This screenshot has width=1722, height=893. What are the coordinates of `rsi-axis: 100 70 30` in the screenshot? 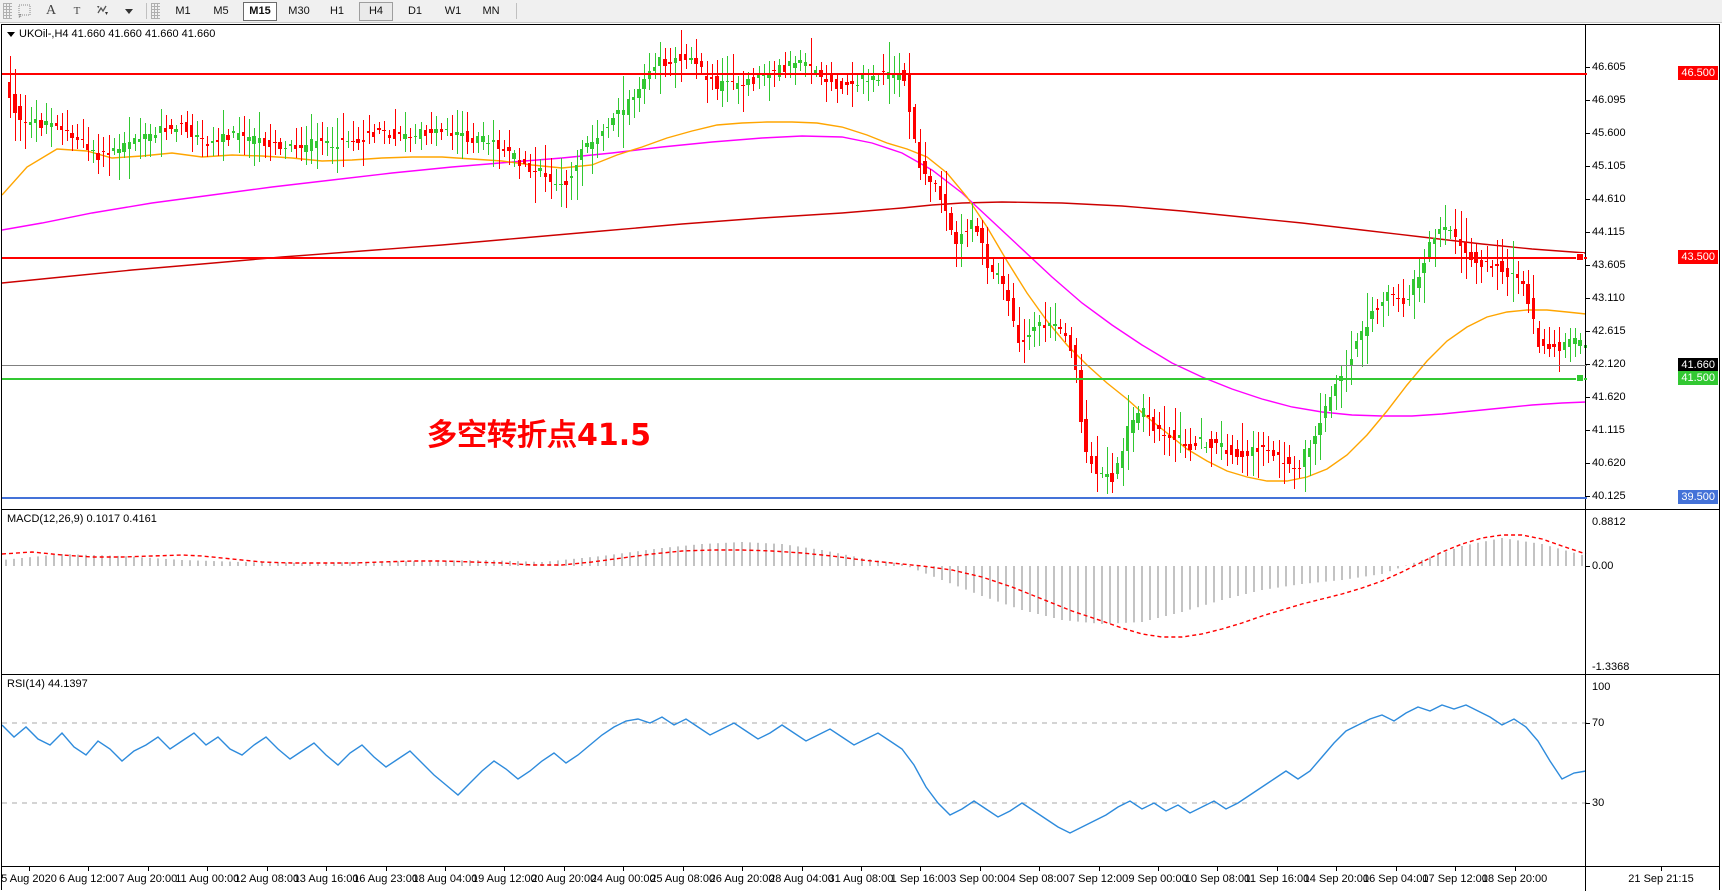 It's located at (1652, 783).